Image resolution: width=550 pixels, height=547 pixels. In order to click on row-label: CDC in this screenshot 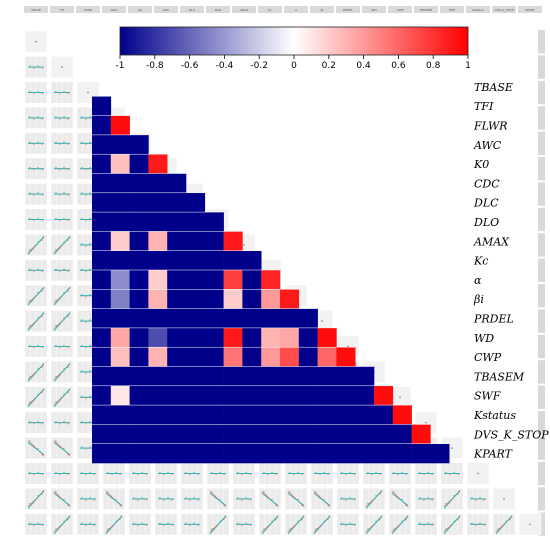, I will do `click(487, 183)`.